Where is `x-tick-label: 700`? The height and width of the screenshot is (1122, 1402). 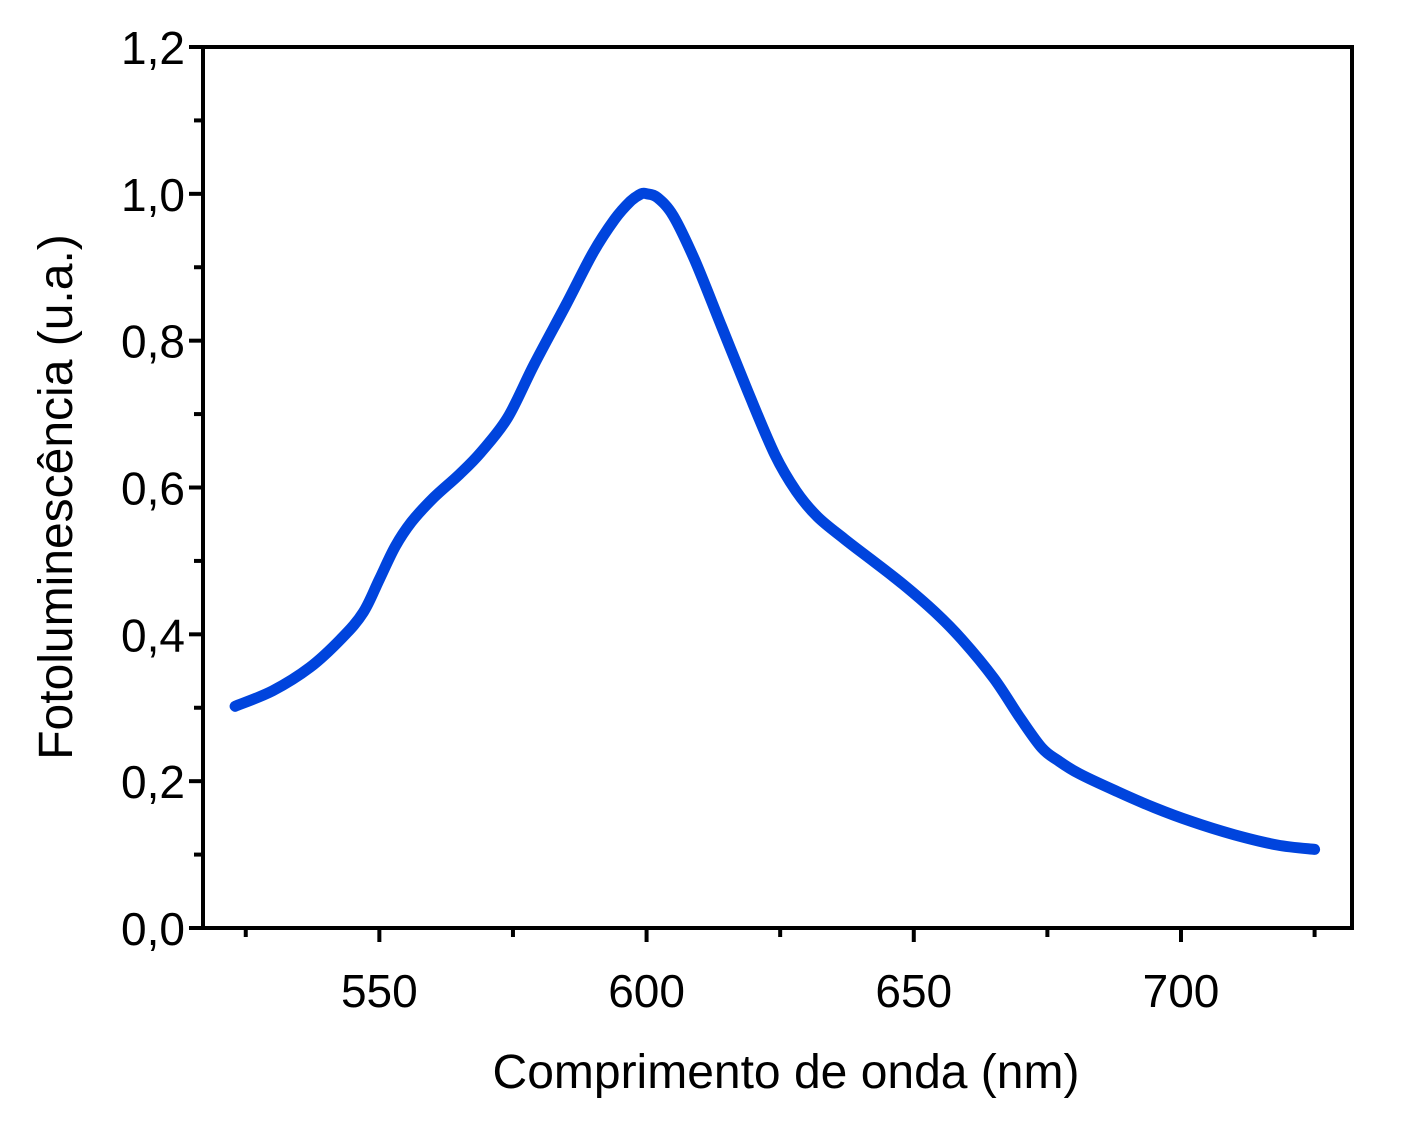 x-tick-label: 700 is located at coordinates (1181, 991).